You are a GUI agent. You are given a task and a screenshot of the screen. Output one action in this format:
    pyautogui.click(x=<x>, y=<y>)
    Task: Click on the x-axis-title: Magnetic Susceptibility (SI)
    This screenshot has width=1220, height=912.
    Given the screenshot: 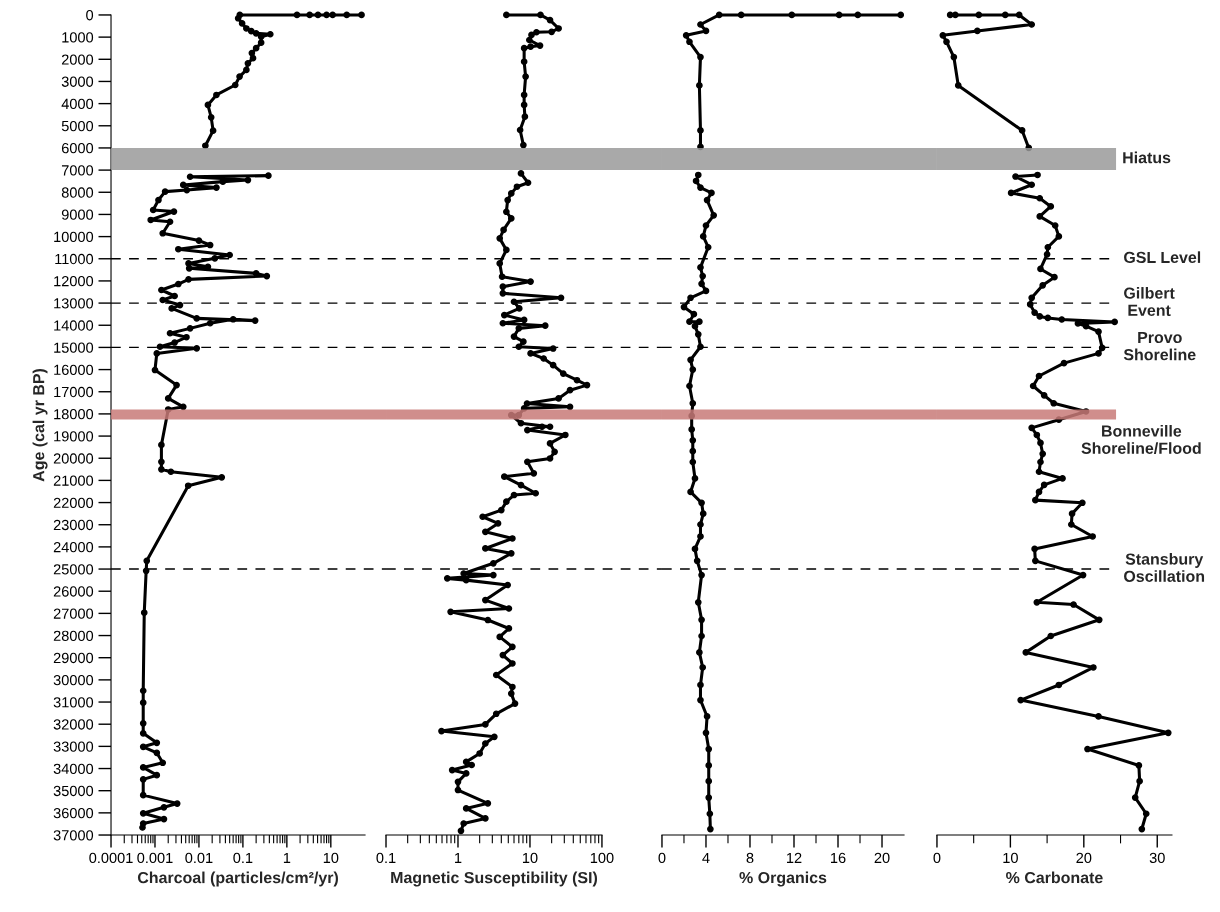 What is the action you would take?
    pyautogui.click(x=494, y=879)
    